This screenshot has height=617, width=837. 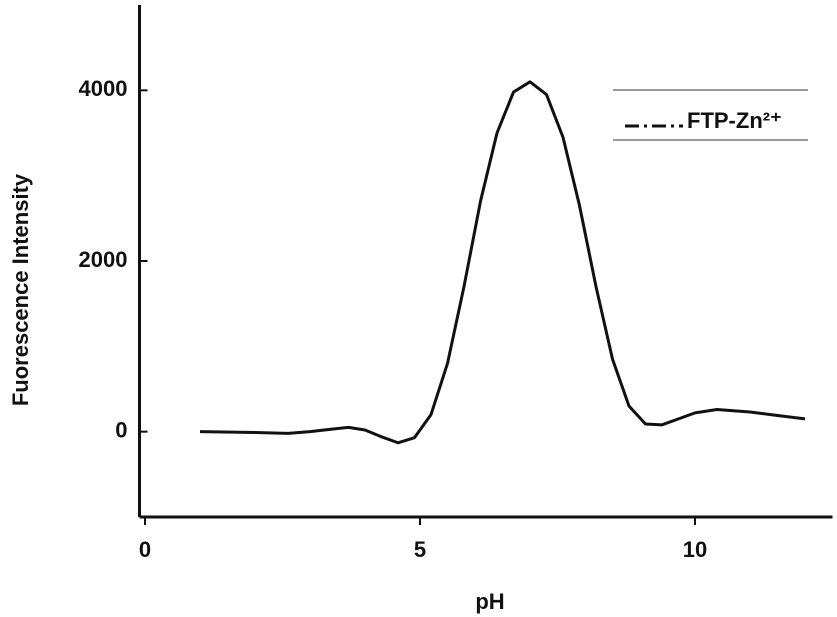 What do you see at coordinates (420, 549) in the screenshot?
I see `x-tick-label: 5` at bounding box center [420, 549].